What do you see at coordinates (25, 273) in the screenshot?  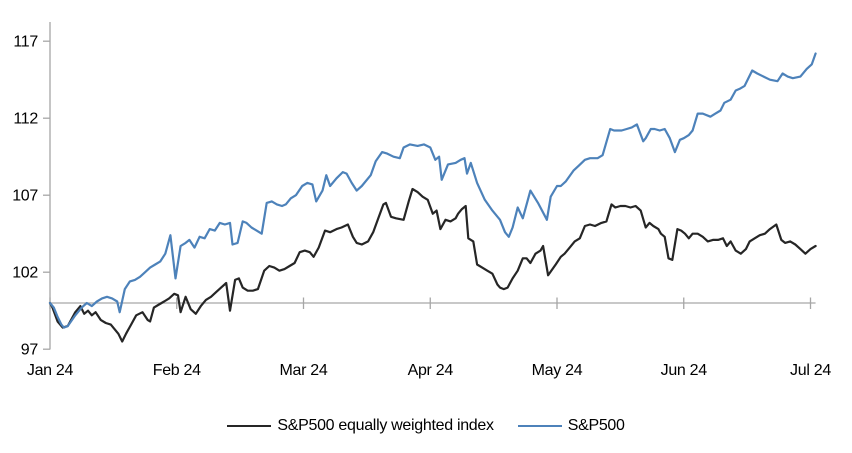 I see `y-tick-label: 102` at bounding box center [25, 273].